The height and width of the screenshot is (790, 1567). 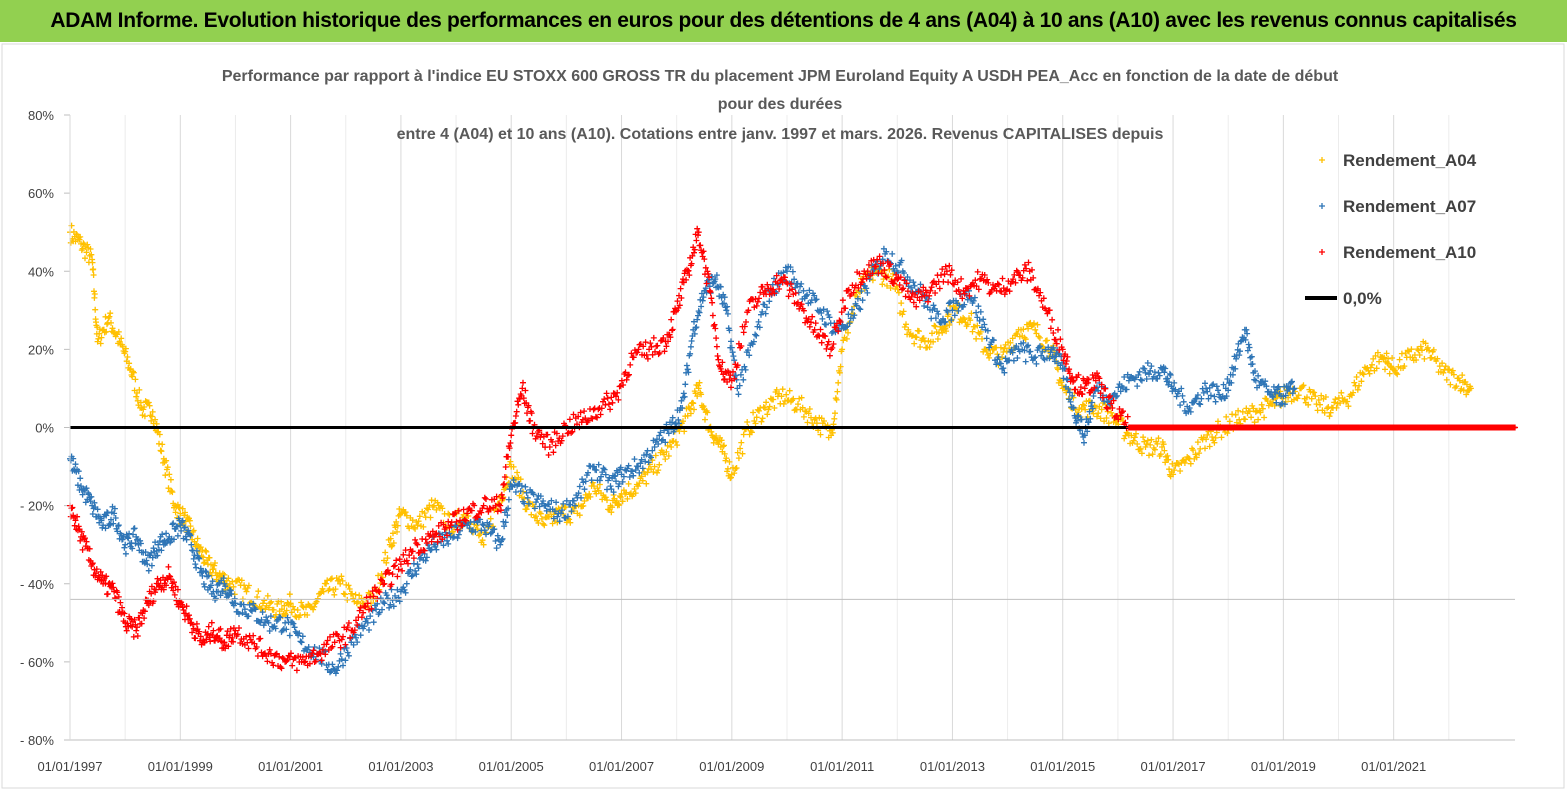 I want to click on y-tick-label: - 40%, so click(x=37, y=584).